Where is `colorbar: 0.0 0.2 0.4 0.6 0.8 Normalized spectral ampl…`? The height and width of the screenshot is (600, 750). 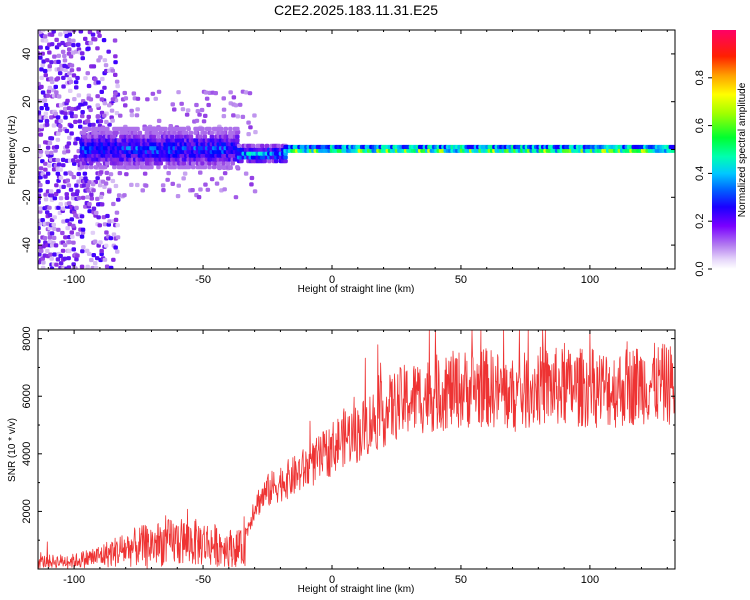 colorbar: 0.0 0.2 0.4 0.6 0.8 Normalized spectral ampl… is located at coordinates (721, 153).